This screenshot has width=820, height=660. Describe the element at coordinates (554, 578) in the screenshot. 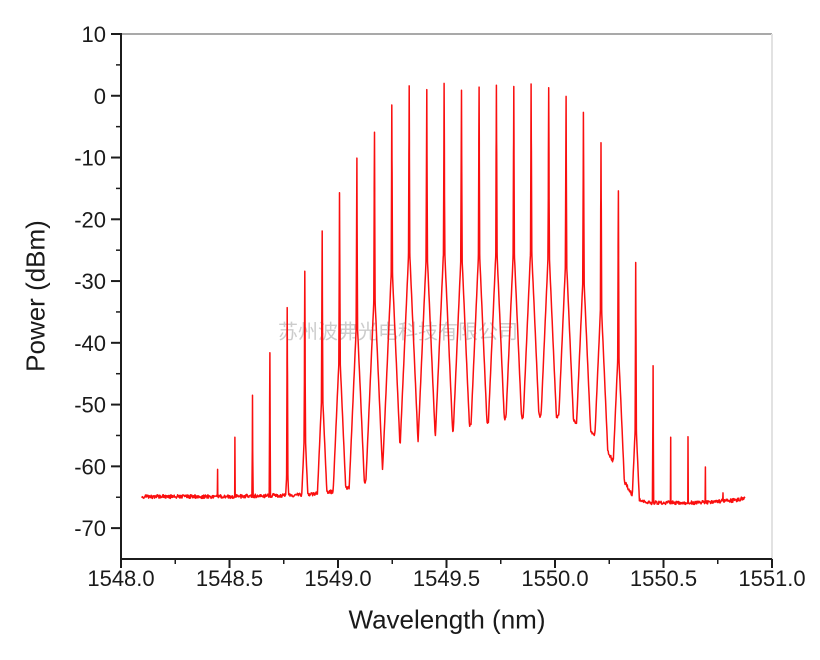

I see `svg-text: 1550.0` at that location.